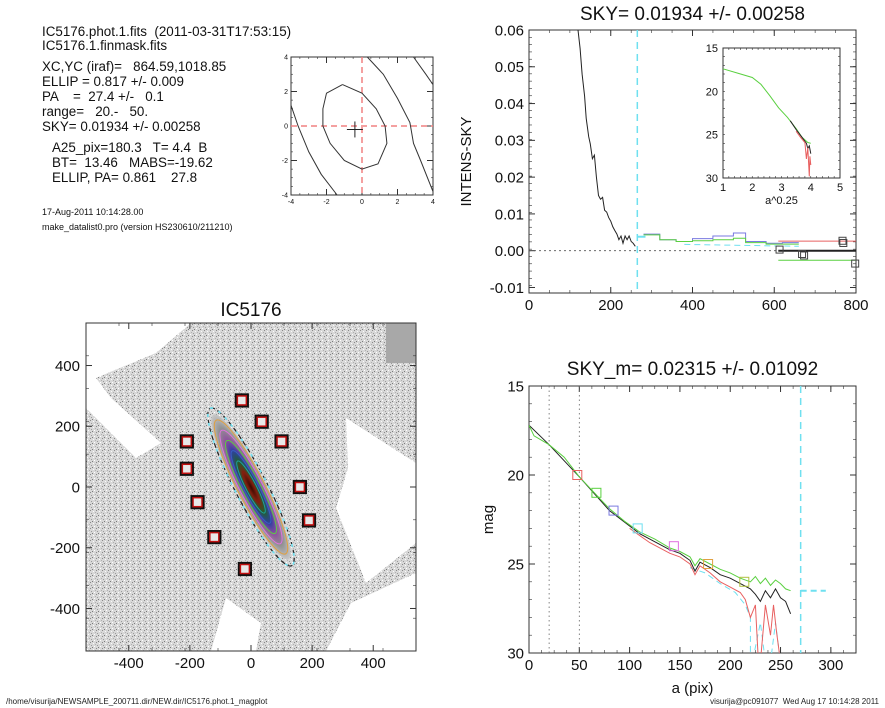 The width and height of the screenshot is (885, 708). Describe the element at coordinates (129, 663) in the screenshot. I see `image-x-tick-label: -400` at that location.